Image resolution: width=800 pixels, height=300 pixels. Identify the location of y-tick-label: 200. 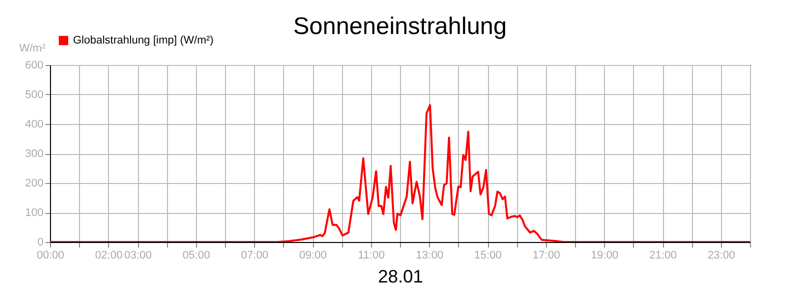
(34, 184).